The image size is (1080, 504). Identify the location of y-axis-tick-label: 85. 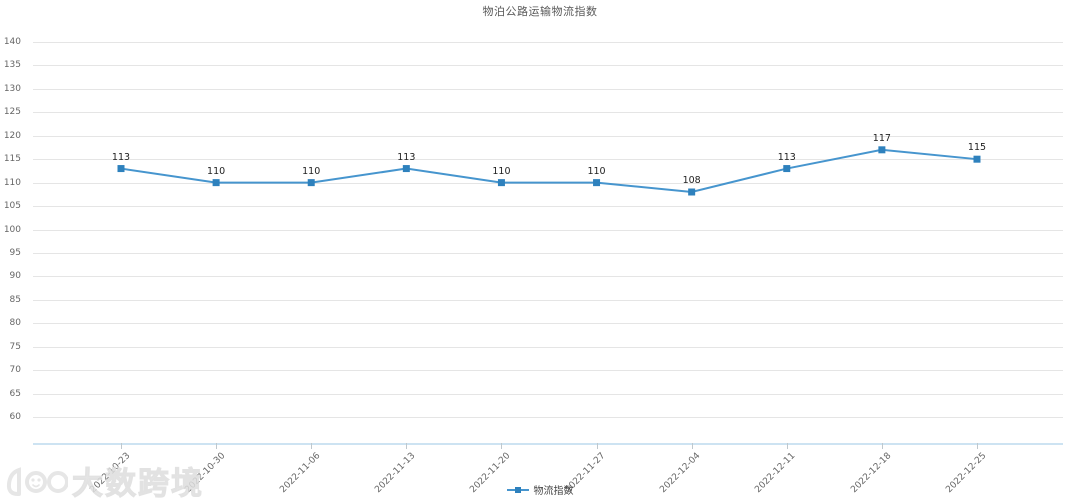
(15, 299).